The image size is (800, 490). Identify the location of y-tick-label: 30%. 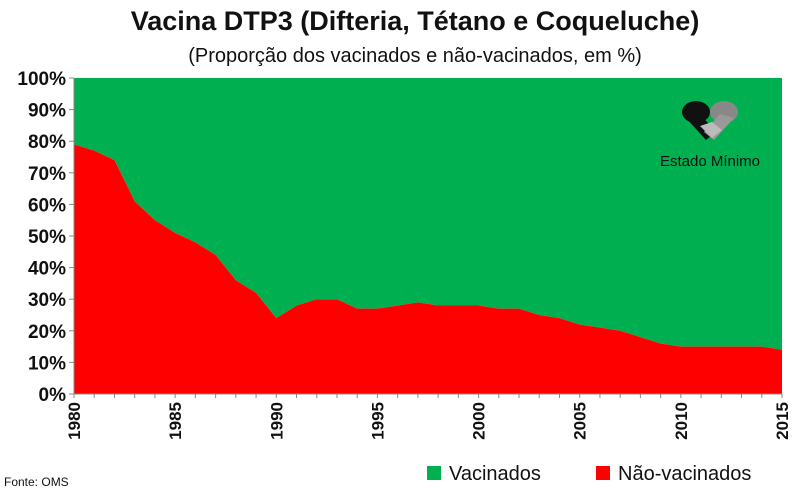
(47, 300).